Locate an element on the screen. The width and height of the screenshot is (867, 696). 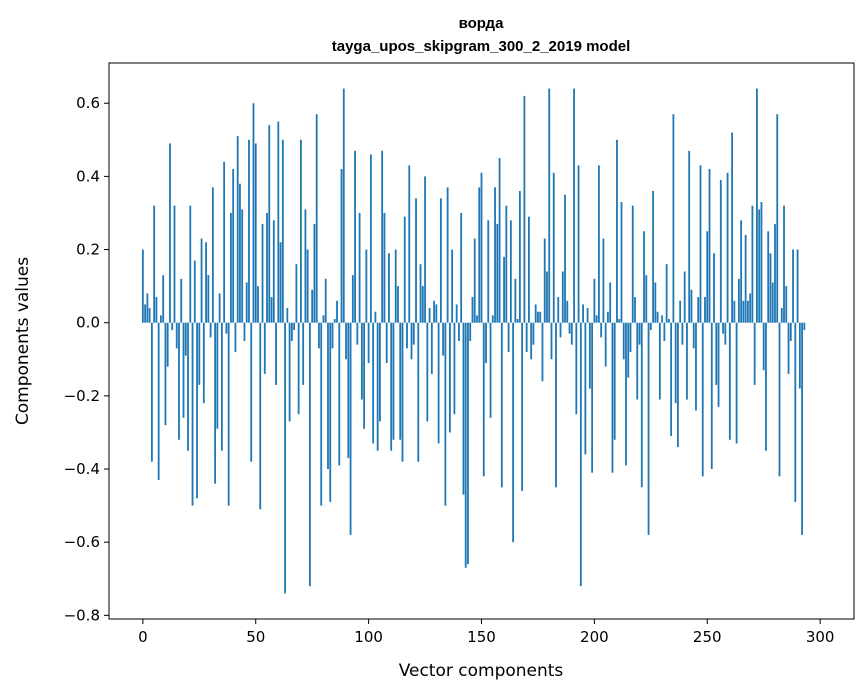
y-tick-label: 0.2 is located at coordinates (88, 250).